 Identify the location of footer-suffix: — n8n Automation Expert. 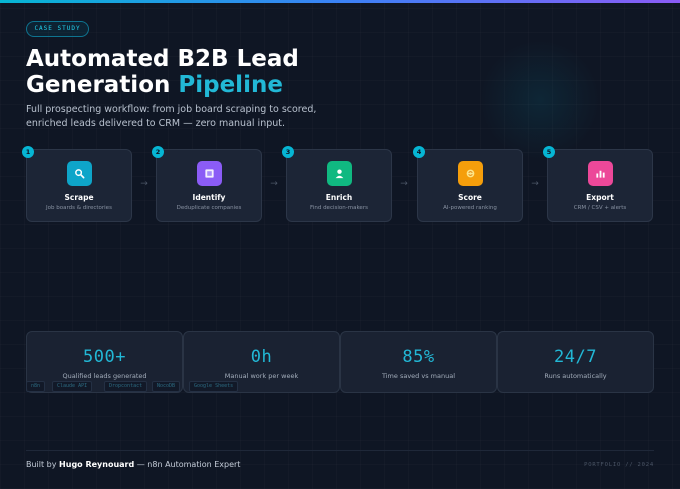
(187, 464).